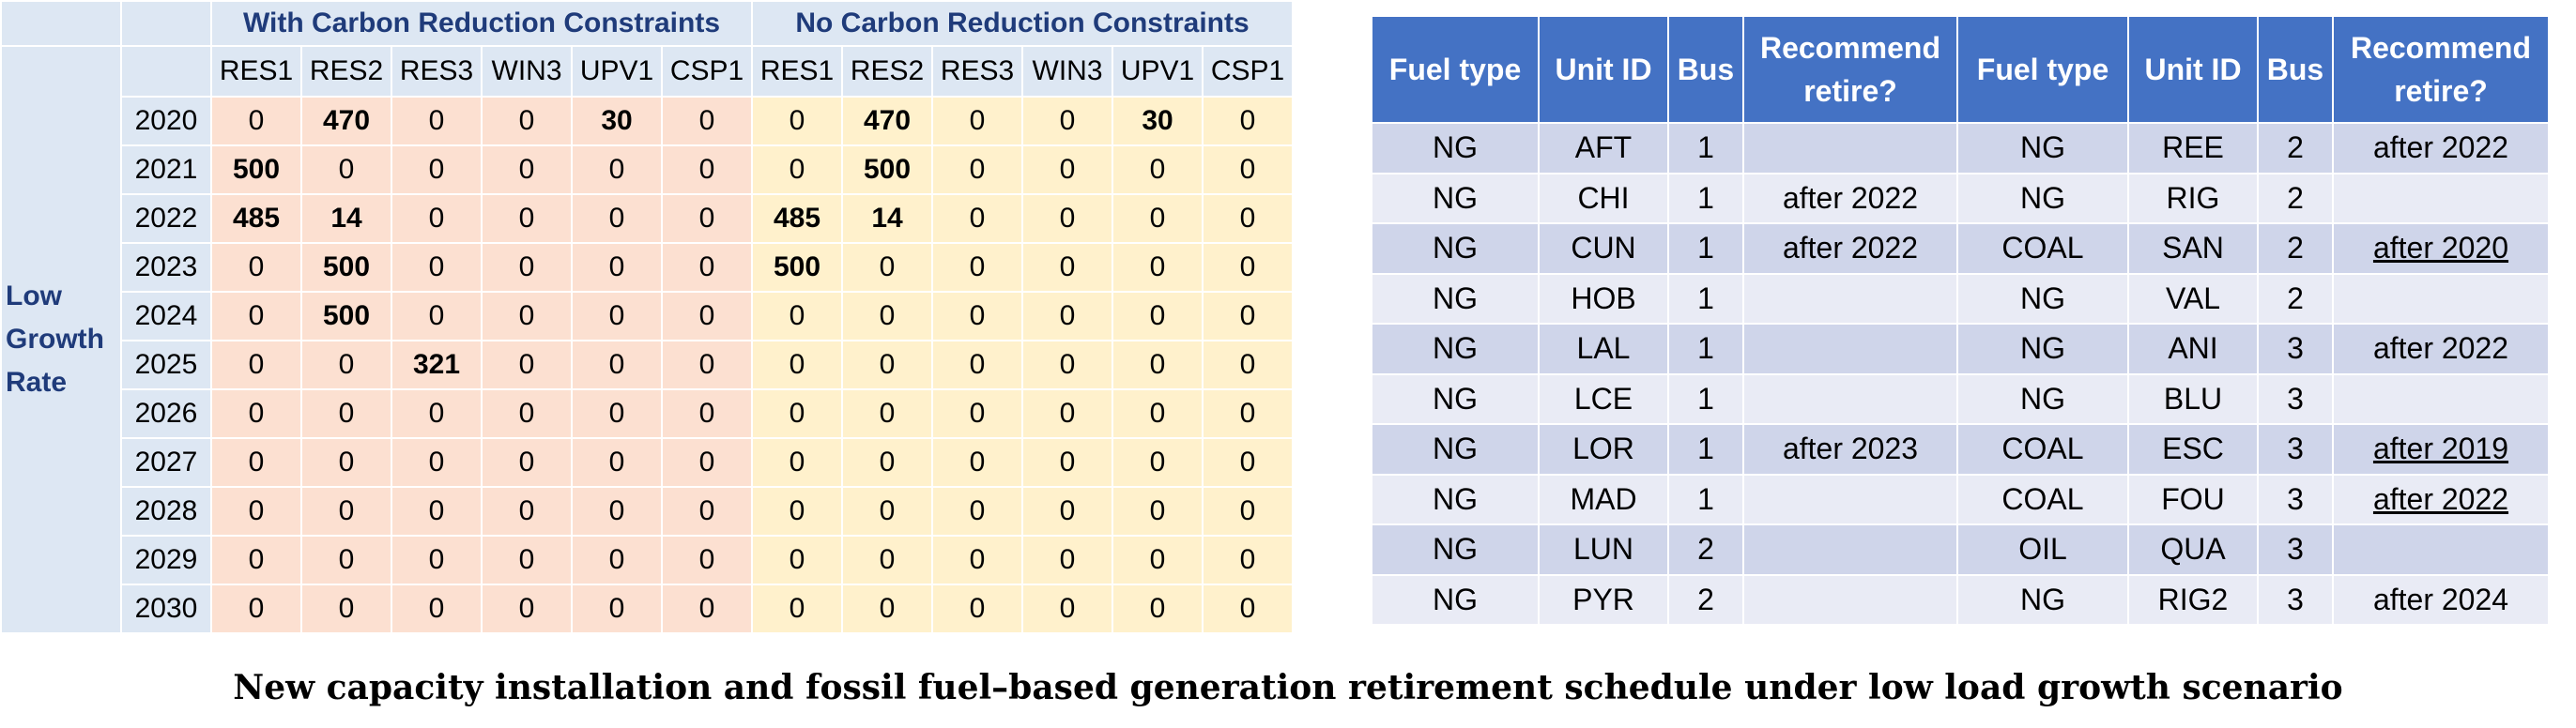 The image size is (2576, 728). Describe the element at coordinates (887, 218) in the screenshot. I see `capacity-cell-no: 14` at that location.